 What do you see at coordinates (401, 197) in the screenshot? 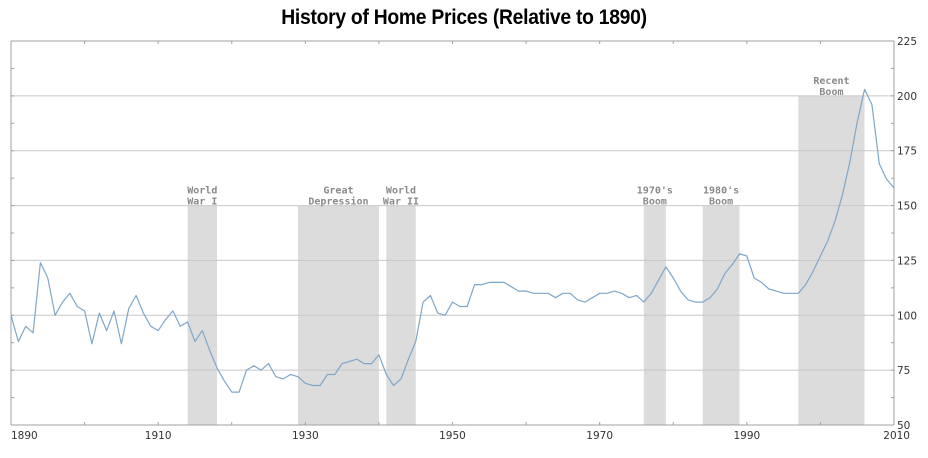
I see `region-label: World War II` at bounding box center [401, 197].